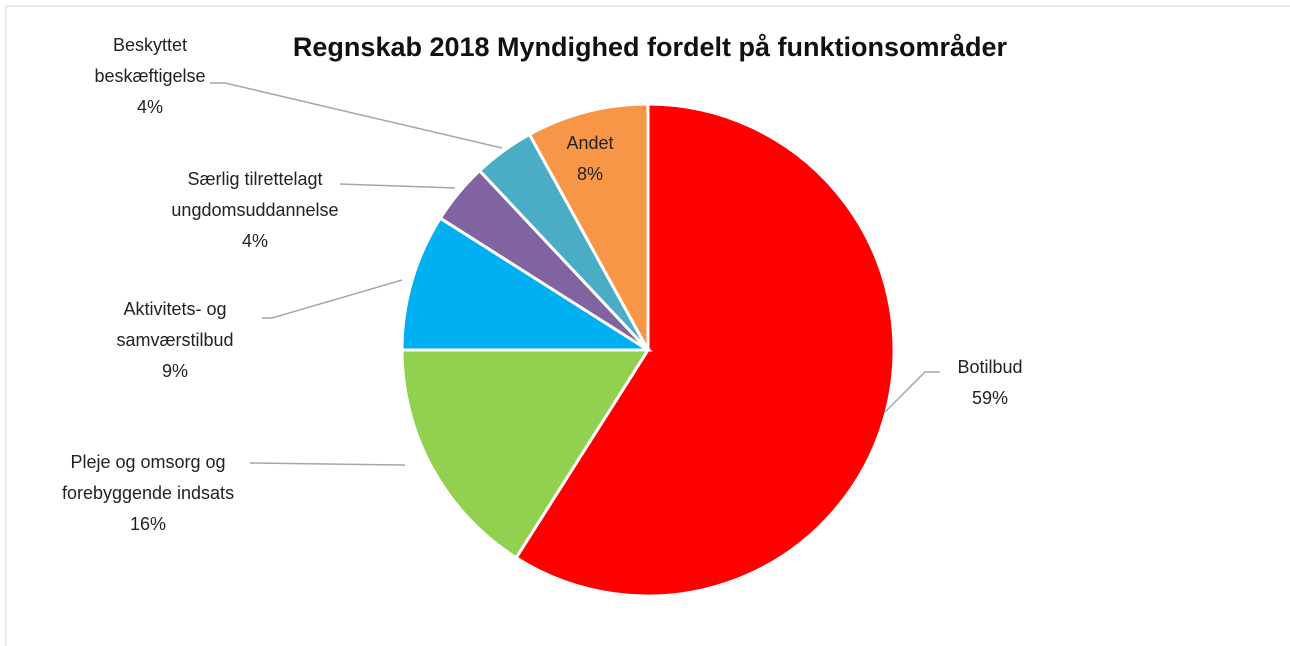 The height and width of the screenshot is (646, 1290). I want to click on data-label: Aktivitets- og samværstilbud 9%, so click(175, 340).